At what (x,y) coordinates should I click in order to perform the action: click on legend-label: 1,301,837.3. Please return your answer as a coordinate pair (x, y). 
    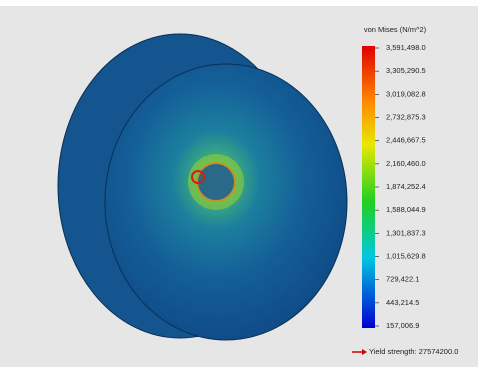
    Looking at the image, I should click on (406, 232).